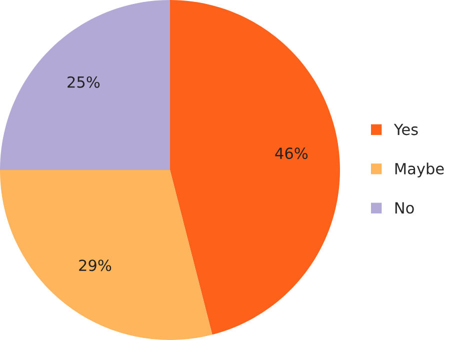 The width and height of the screenshot is (458, 340). Describe the element at coordinates (291, 154) in the screenshot. I see `data-label: 46%` at that location.